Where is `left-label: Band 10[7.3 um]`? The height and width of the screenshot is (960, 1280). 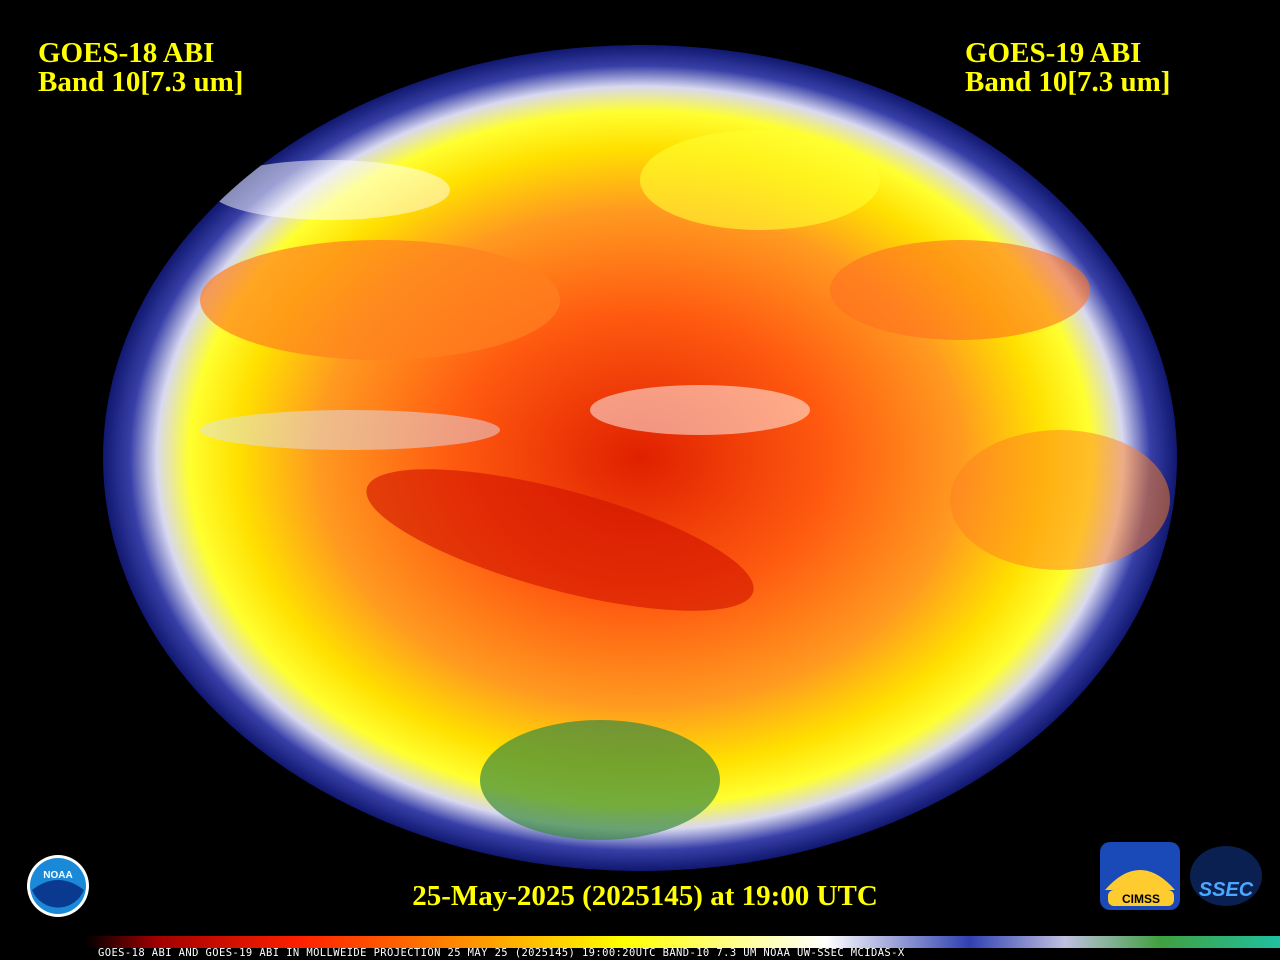 left-label: Band 10[7.3 um] is located at coordinates (140, 82).